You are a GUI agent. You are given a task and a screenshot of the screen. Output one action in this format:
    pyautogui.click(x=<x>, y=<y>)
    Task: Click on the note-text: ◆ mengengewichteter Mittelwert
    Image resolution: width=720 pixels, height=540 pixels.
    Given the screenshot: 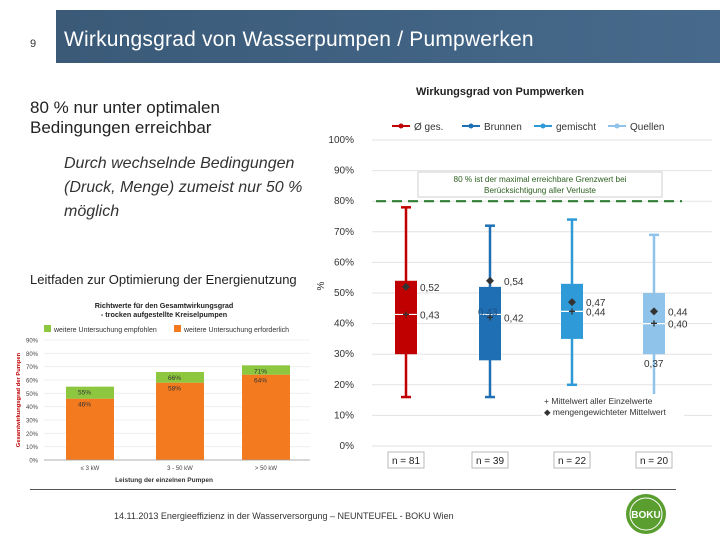 What is the action you would take?
    pyautogui.click(x=605, y=412)
    